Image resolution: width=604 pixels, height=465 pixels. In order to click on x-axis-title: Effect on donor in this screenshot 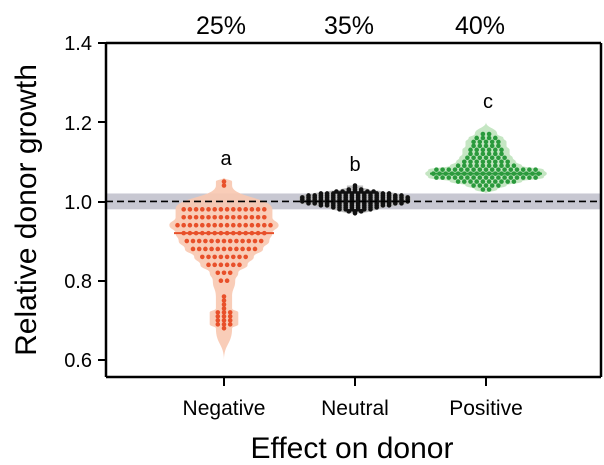, I will do `click(352, 448)`.